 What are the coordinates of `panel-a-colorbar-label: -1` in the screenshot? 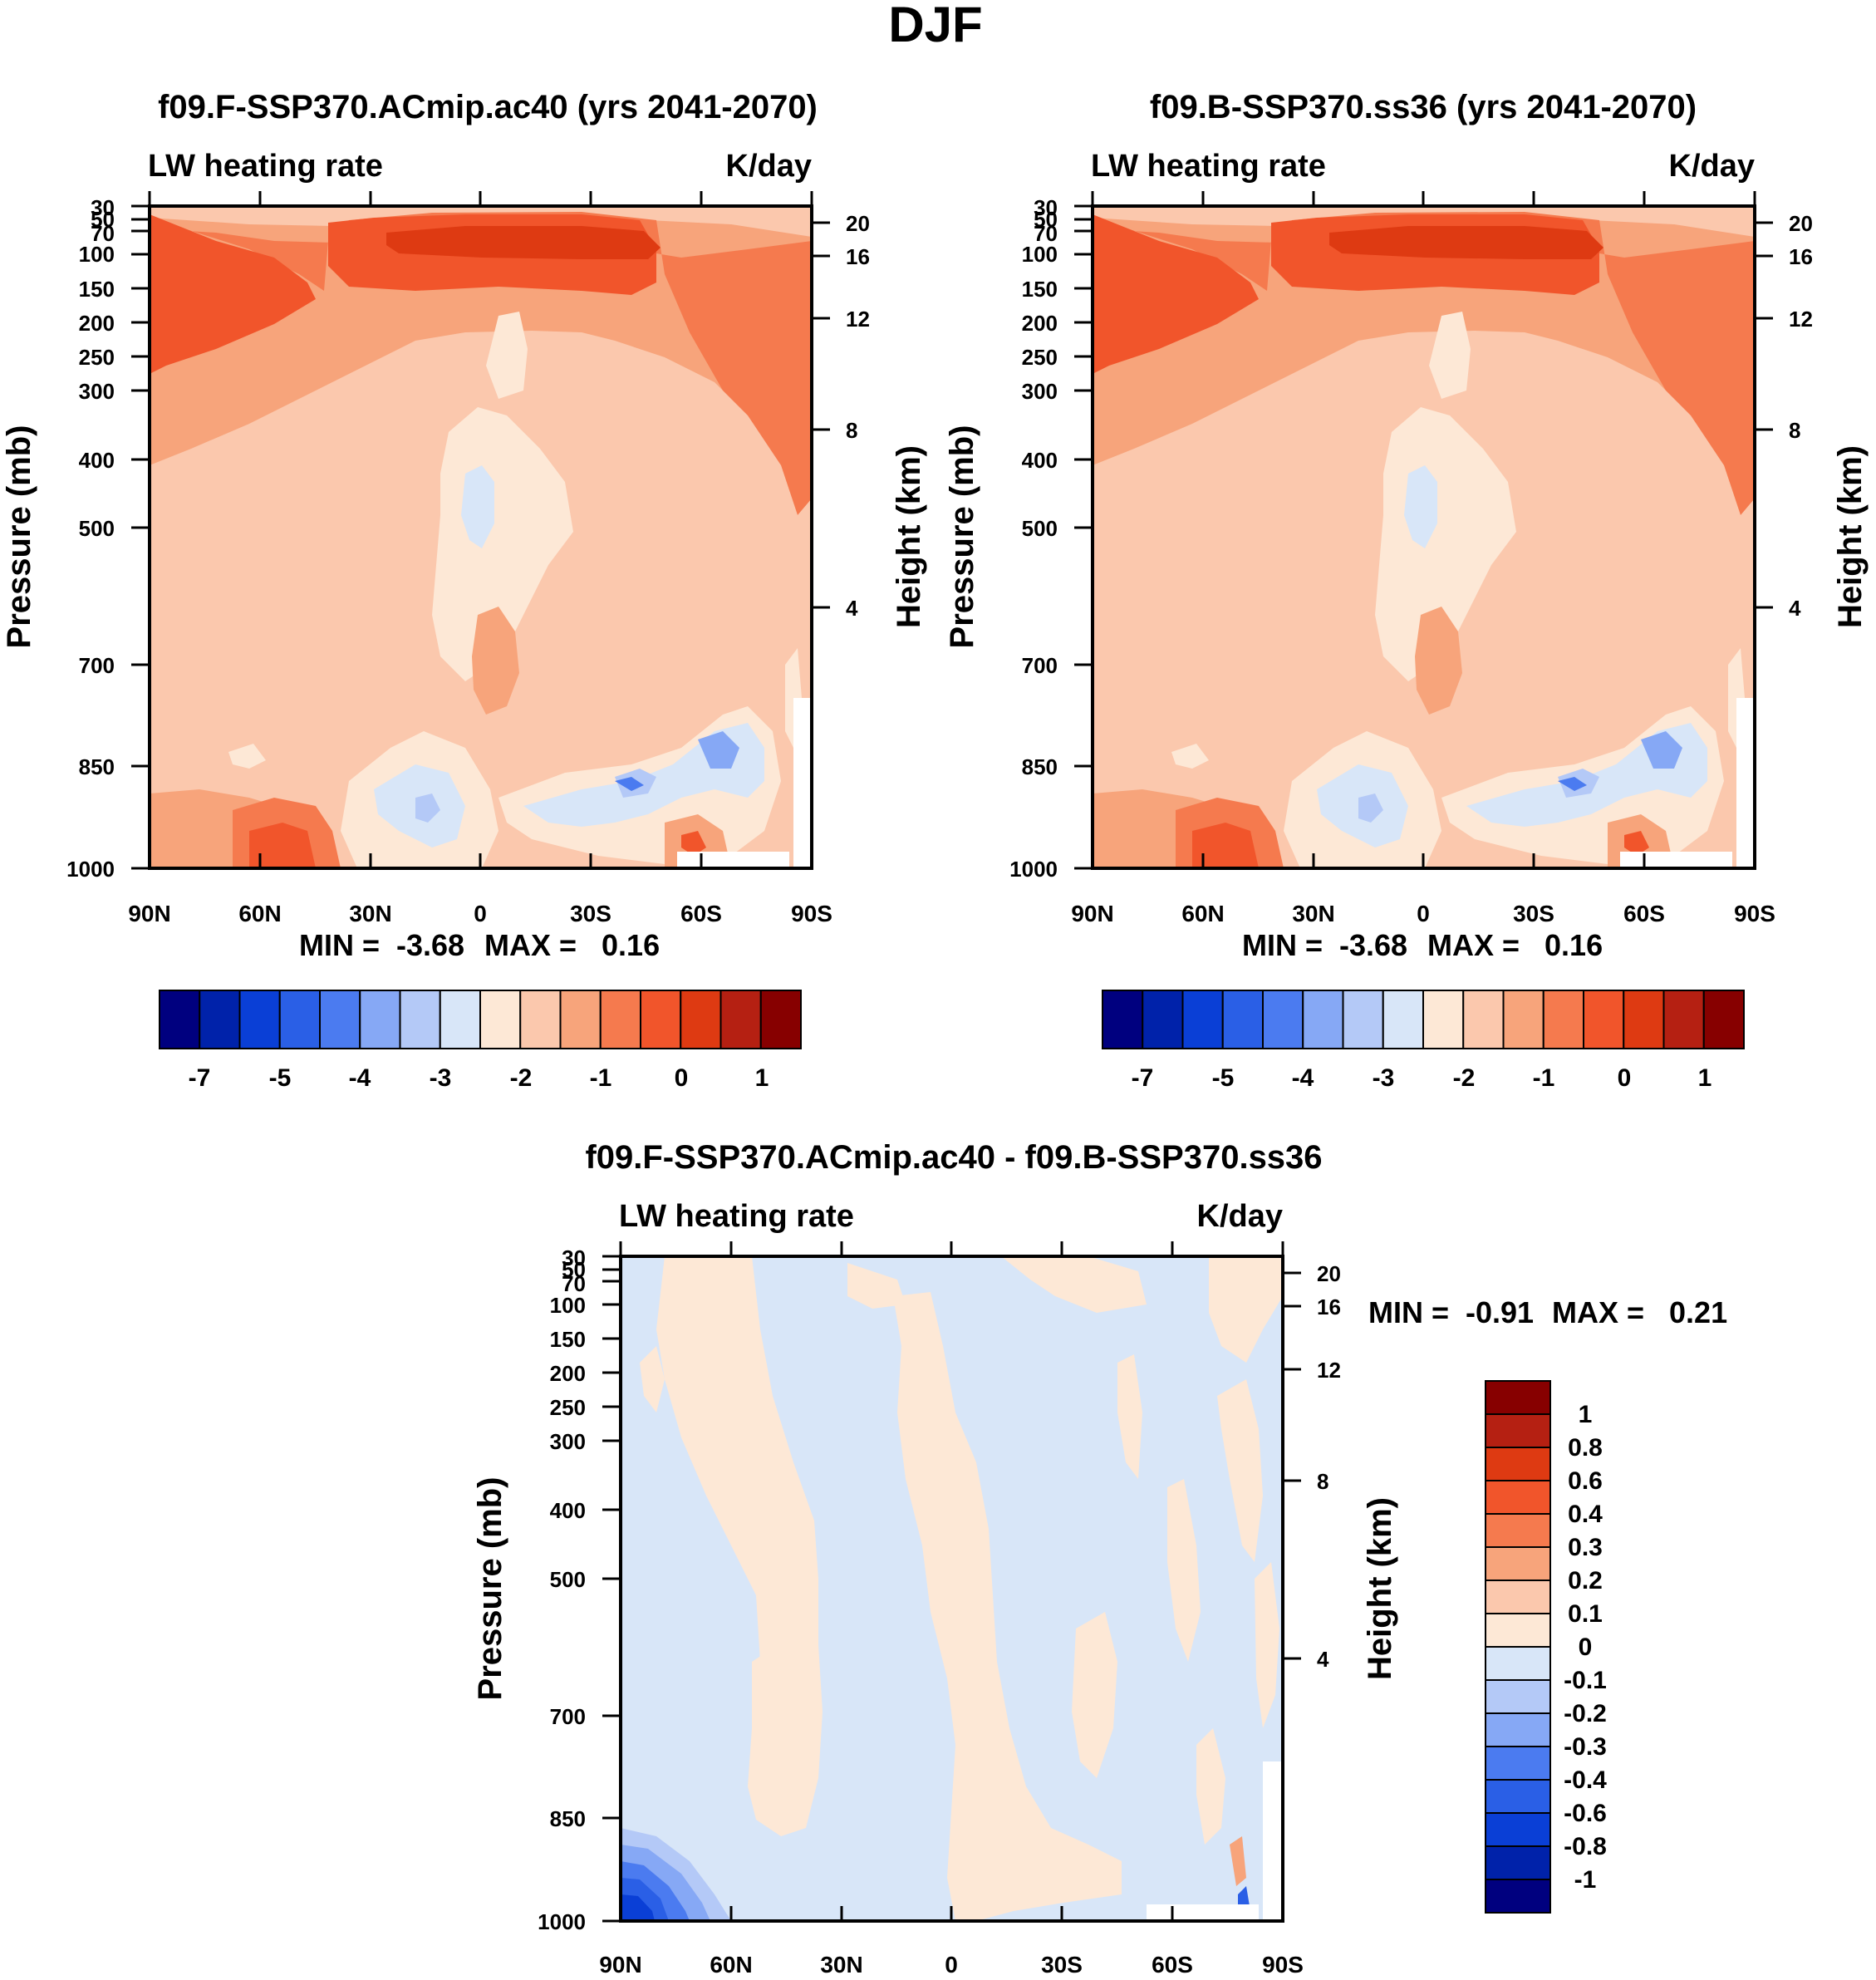 It's located at (601, 1078).